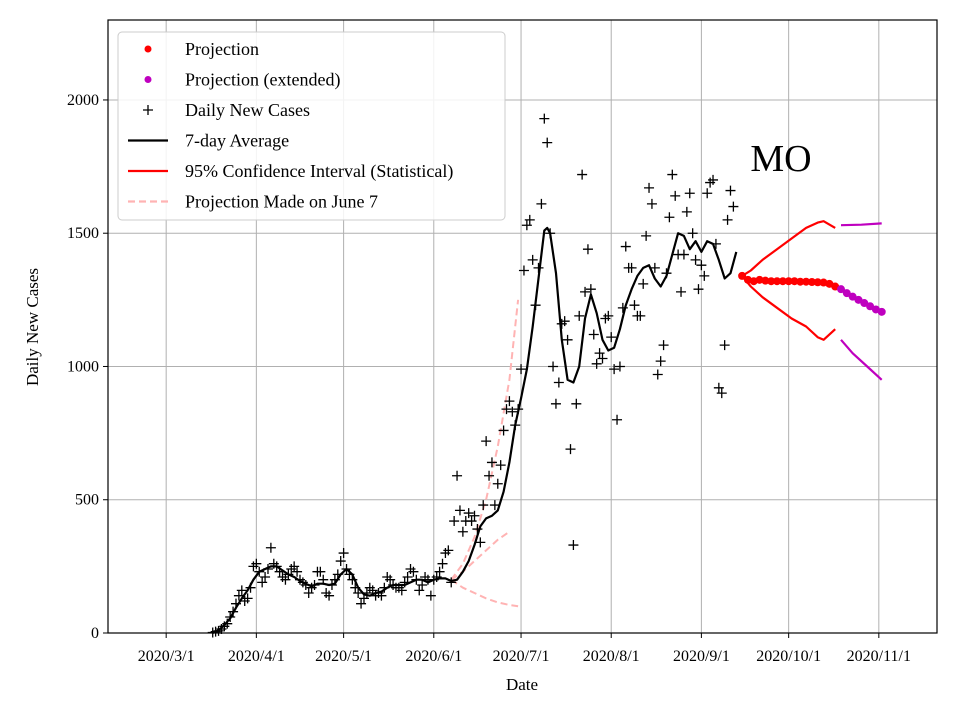  What do you see at coordinates (281, 202) in the screenshot?
I see `legend-label: Projection Made on June 7` at bounding box center [281, 202].